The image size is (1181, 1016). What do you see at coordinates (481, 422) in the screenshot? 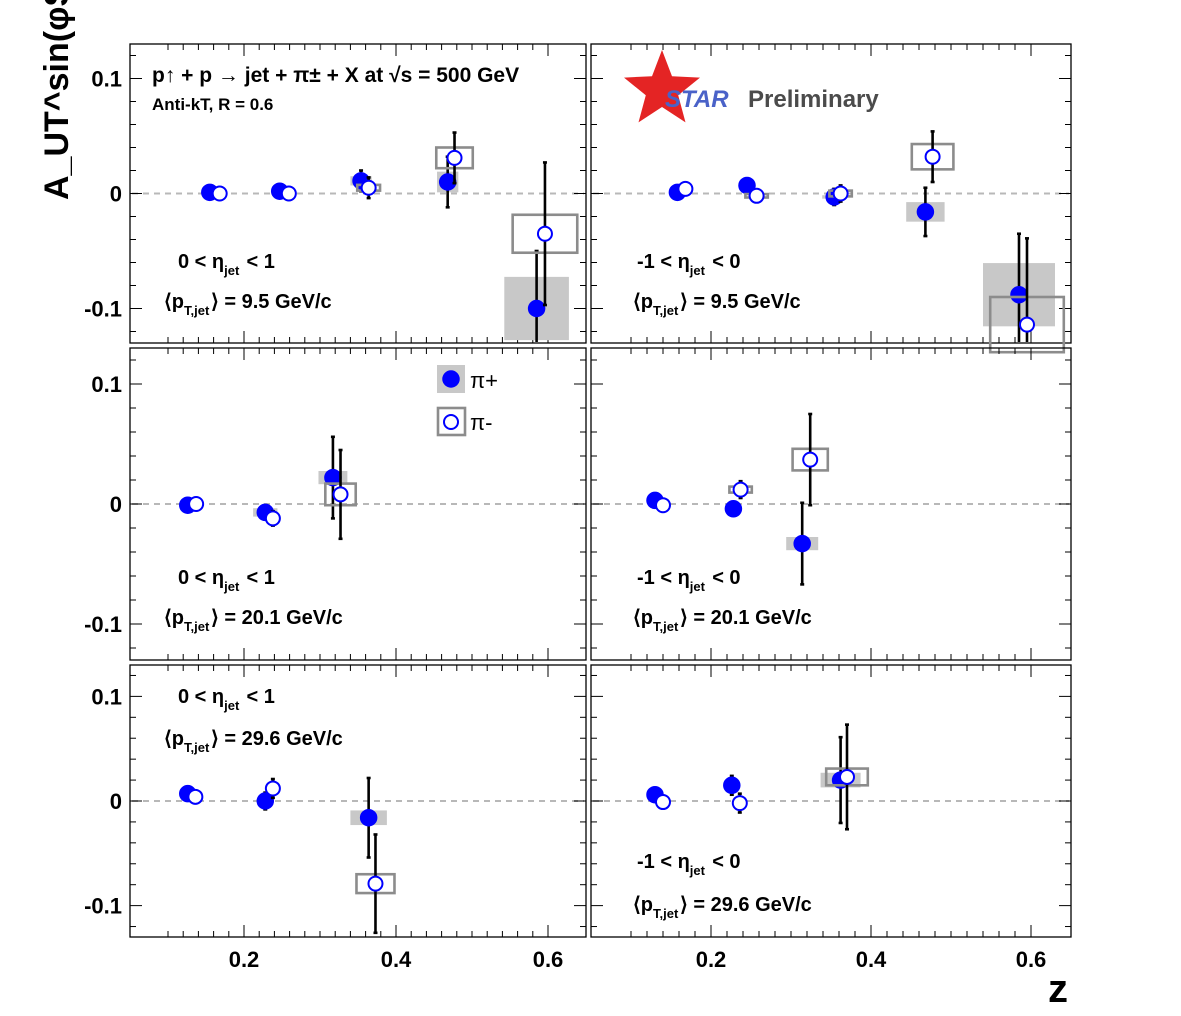
I see `legend-label-pi-minus: π-` at bounding box center [481, 422].